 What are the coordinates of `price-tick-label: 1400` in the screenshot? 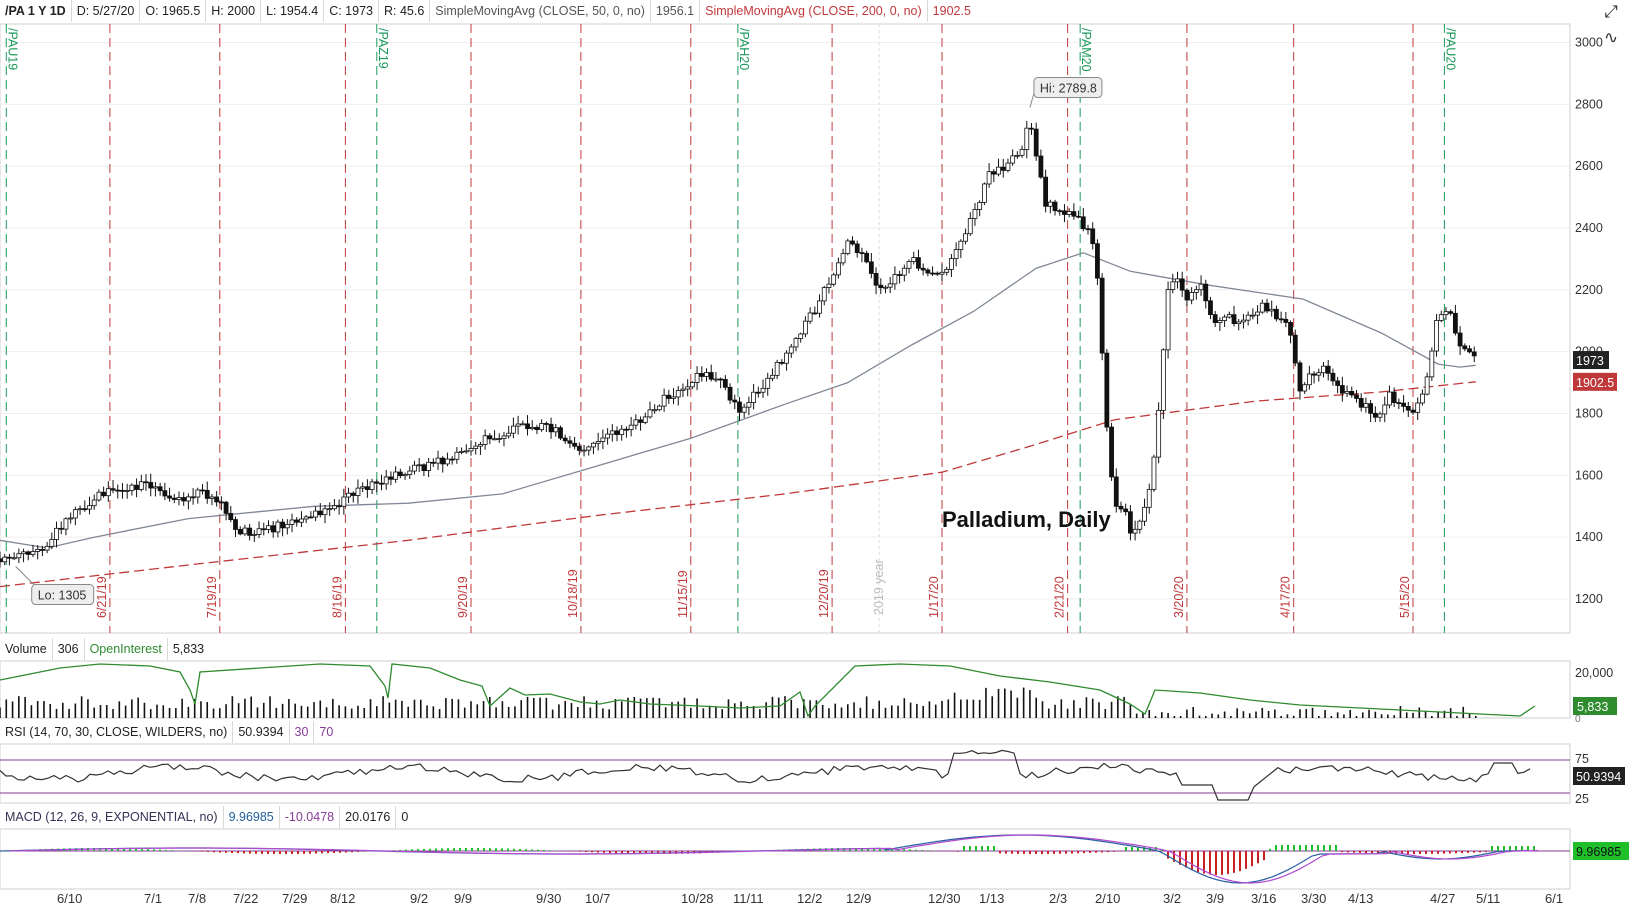 It's located at (1589, 537).